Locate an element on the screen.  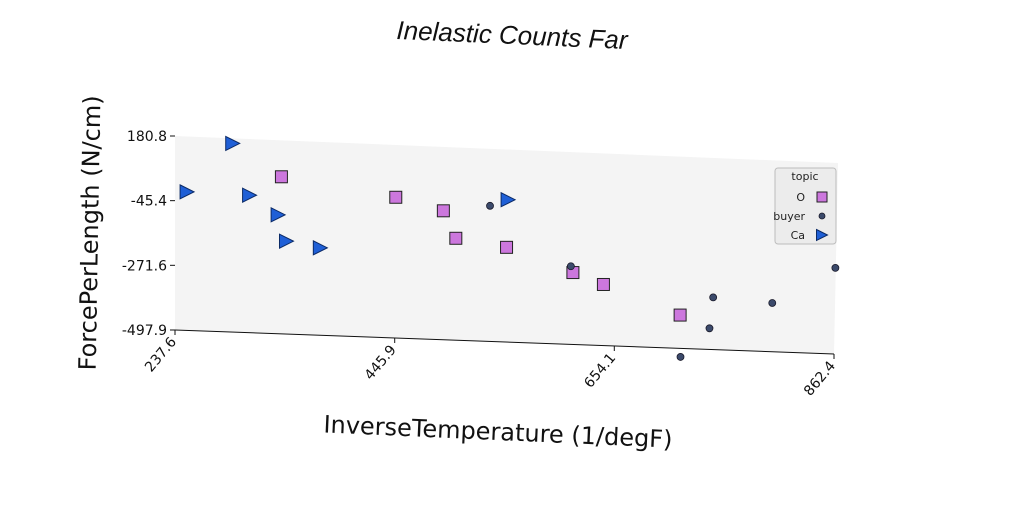
y-tick-label: -271.6 is located at coordinates (144, 266).